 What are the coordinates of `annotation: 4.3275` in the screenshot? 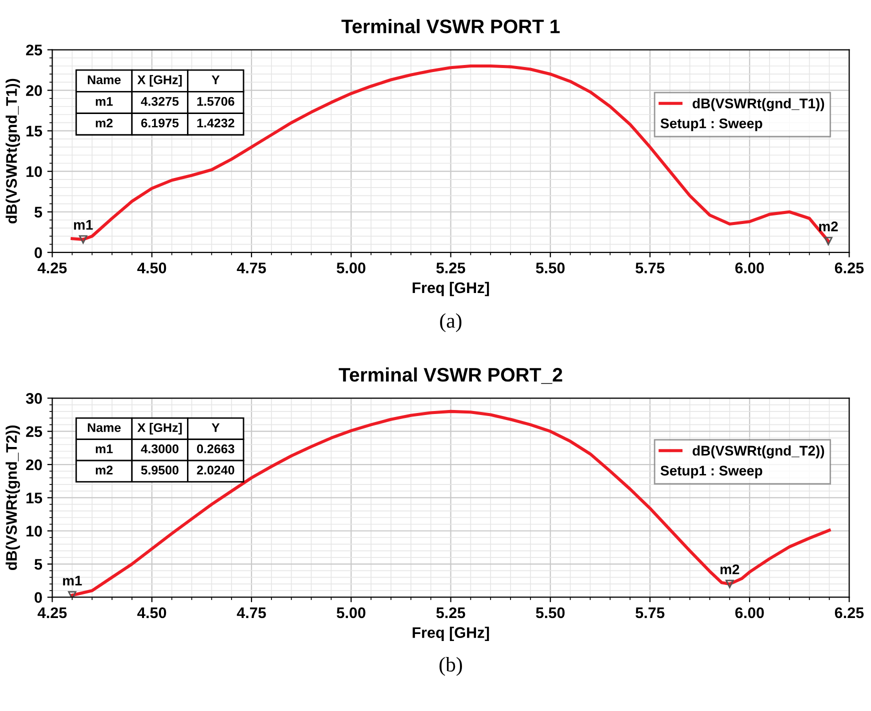 It's located at (159, 101).